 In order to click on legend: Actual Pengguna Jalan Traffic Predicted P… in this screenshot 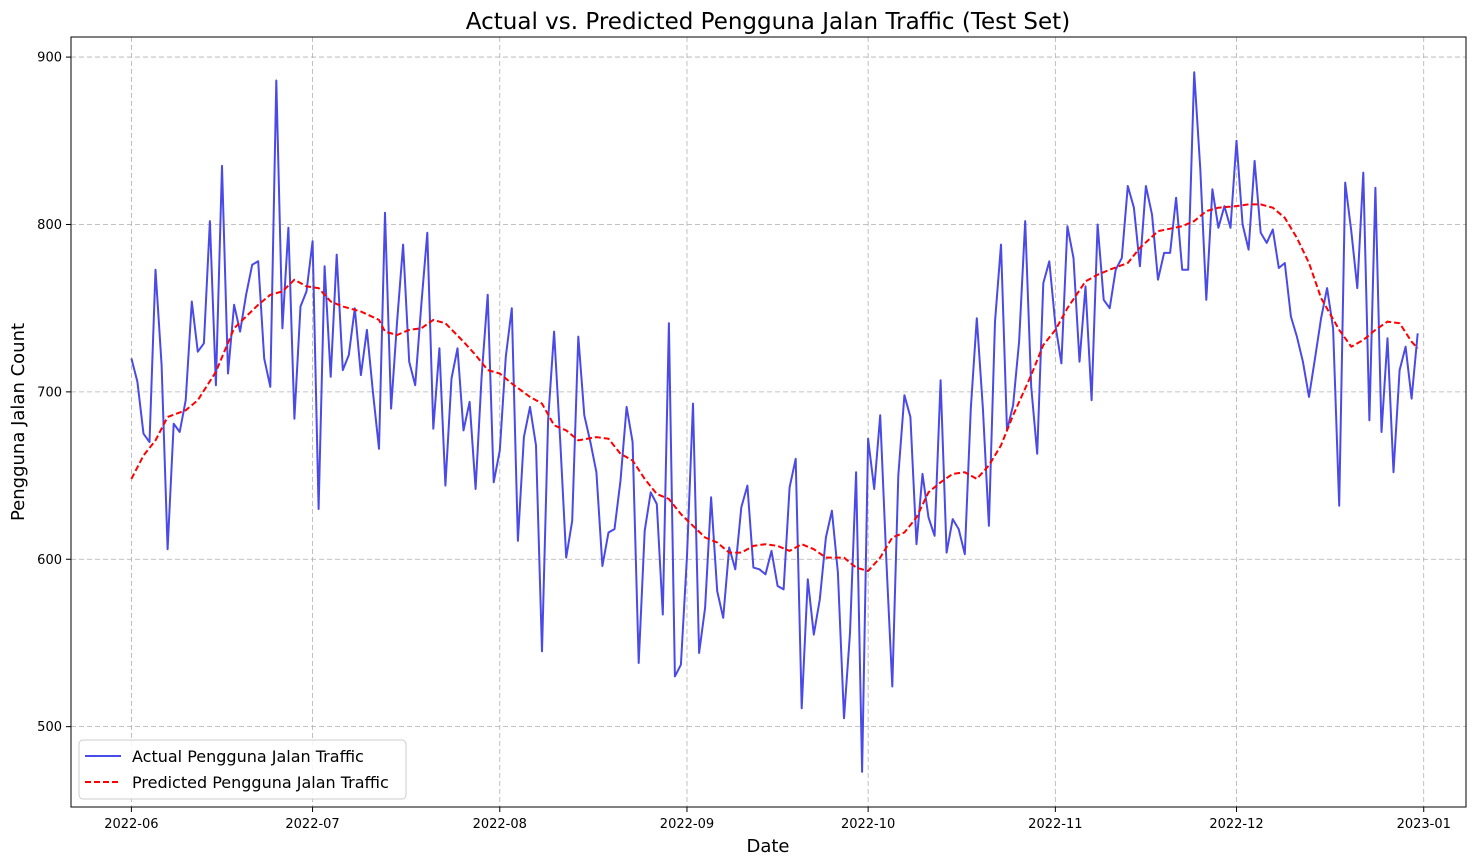, I will do `click(242, 769)`.